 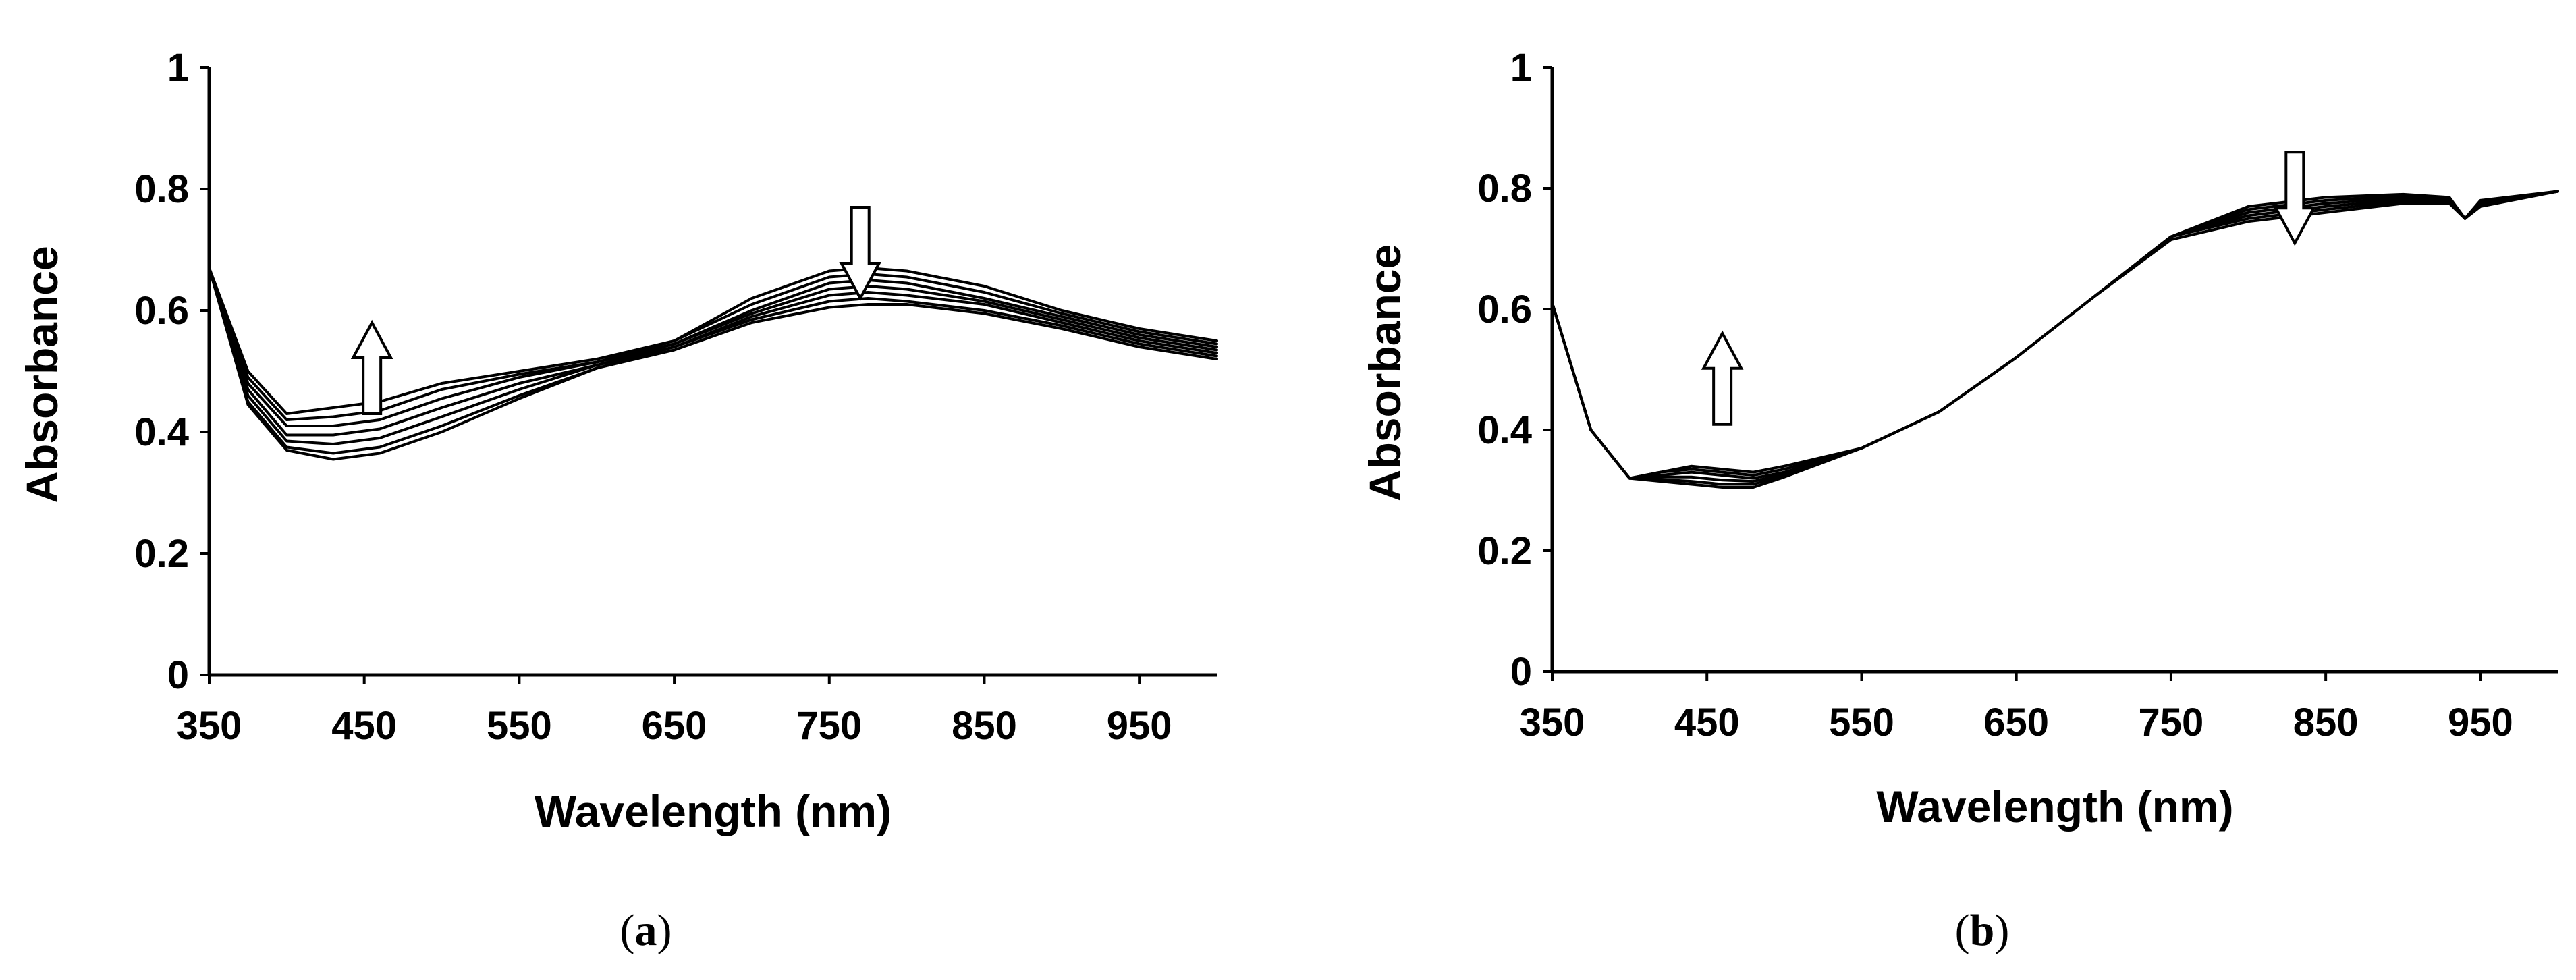 What do you see at coordinates (1982, 931) in the screenshot?
I see `panel-caption: (b)` at bounding box center [1982, 931].